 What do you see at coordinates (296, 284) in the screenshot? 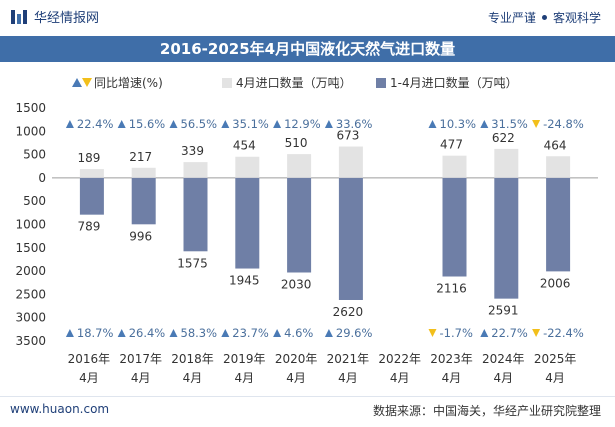
I see `cumulative-value-label: 2030` at bounding box center [296, 284].